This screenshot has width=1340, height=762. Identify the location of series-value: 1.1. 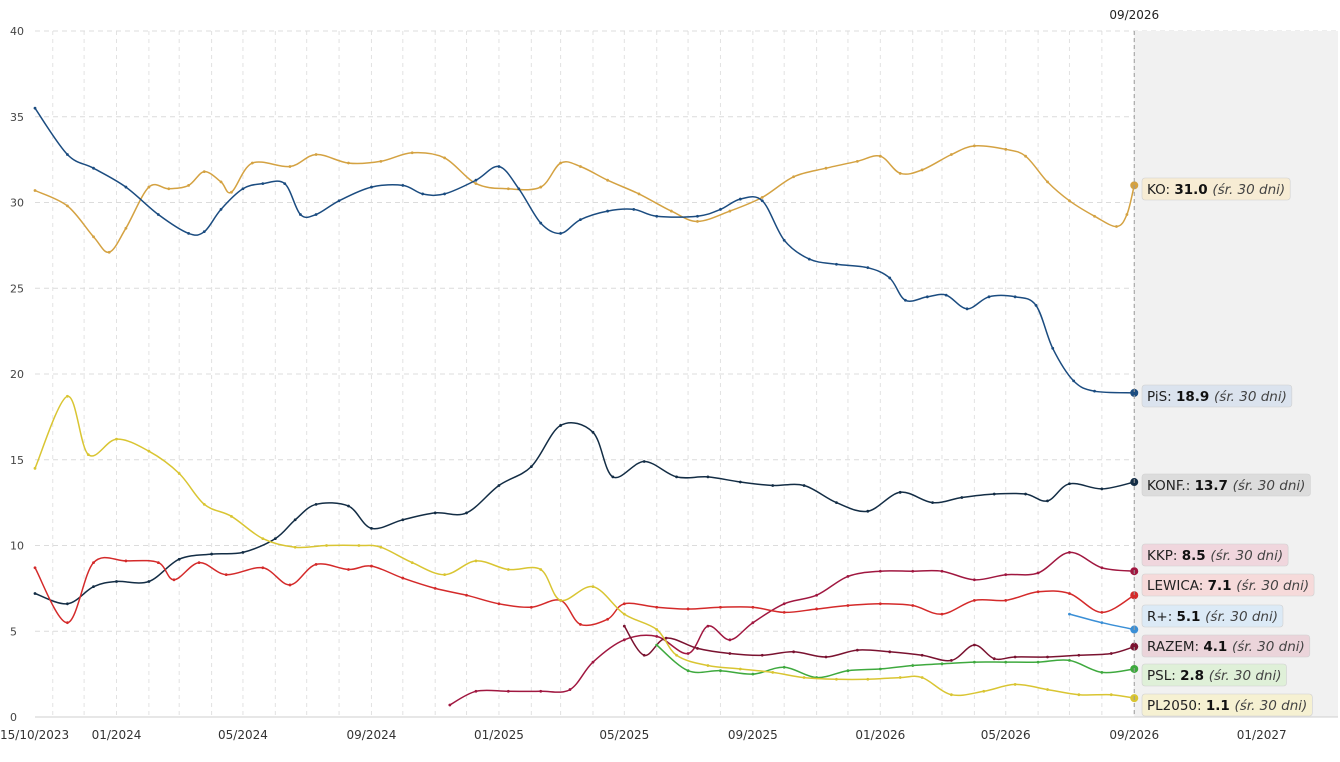
(1220, 706).